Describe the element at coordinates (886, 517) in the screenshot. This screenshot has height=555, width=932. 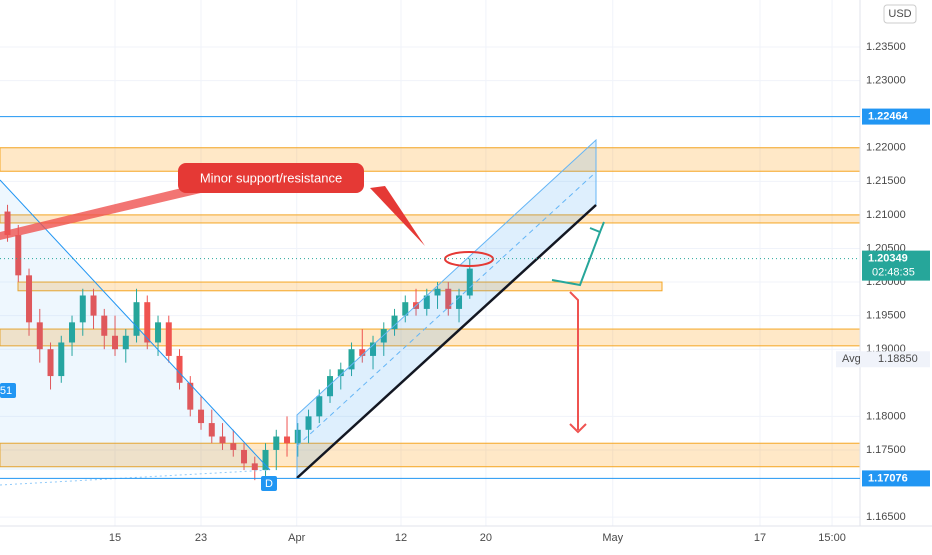
I see `y-tick-label: 1.16500` at that location.